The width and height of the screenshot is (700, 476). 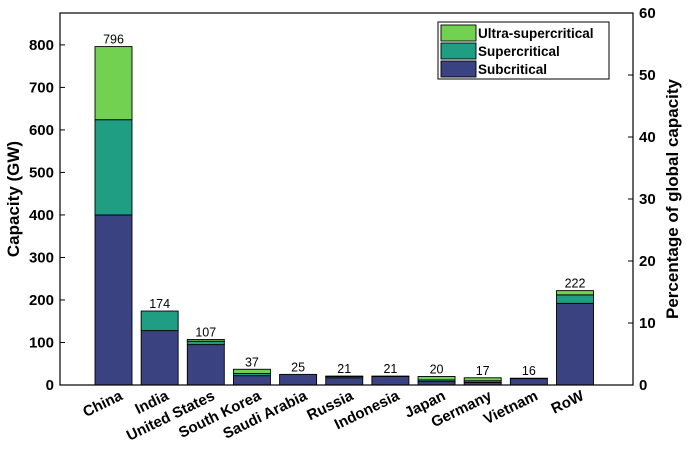 I want to click on legend-swatch-subcritical, so click(x=458, y=69).